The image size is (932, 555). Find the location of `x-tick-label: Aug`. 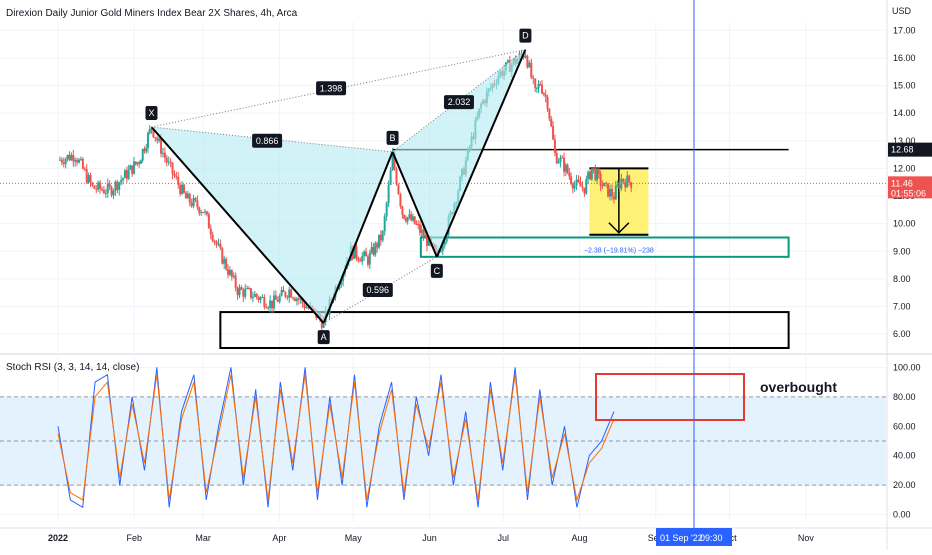

x-tick-label: Aug is located at coordinates (580, 538).